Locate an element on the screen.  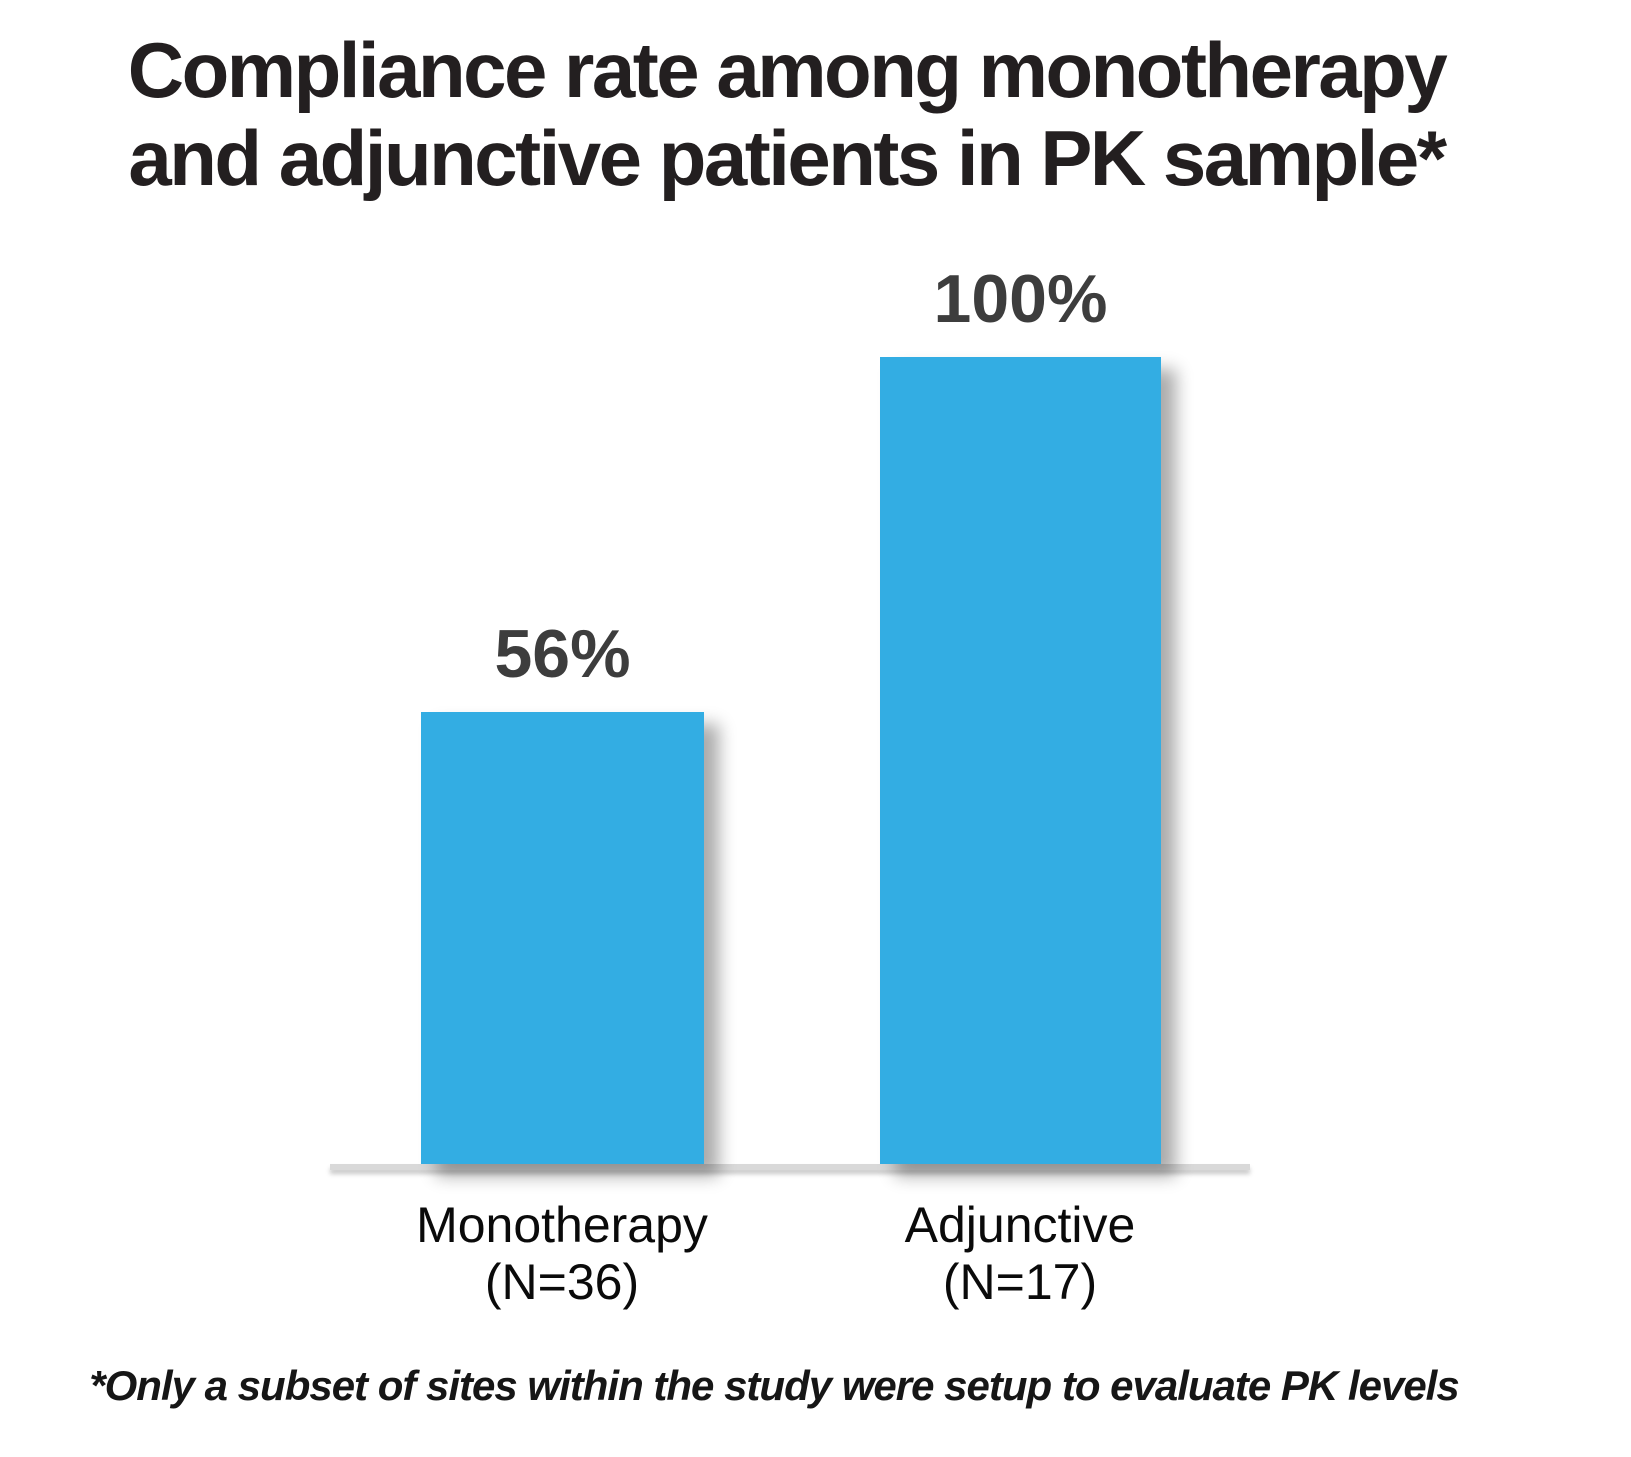
value-label-monotherapy: 56% is located at coordinates (562, 654).